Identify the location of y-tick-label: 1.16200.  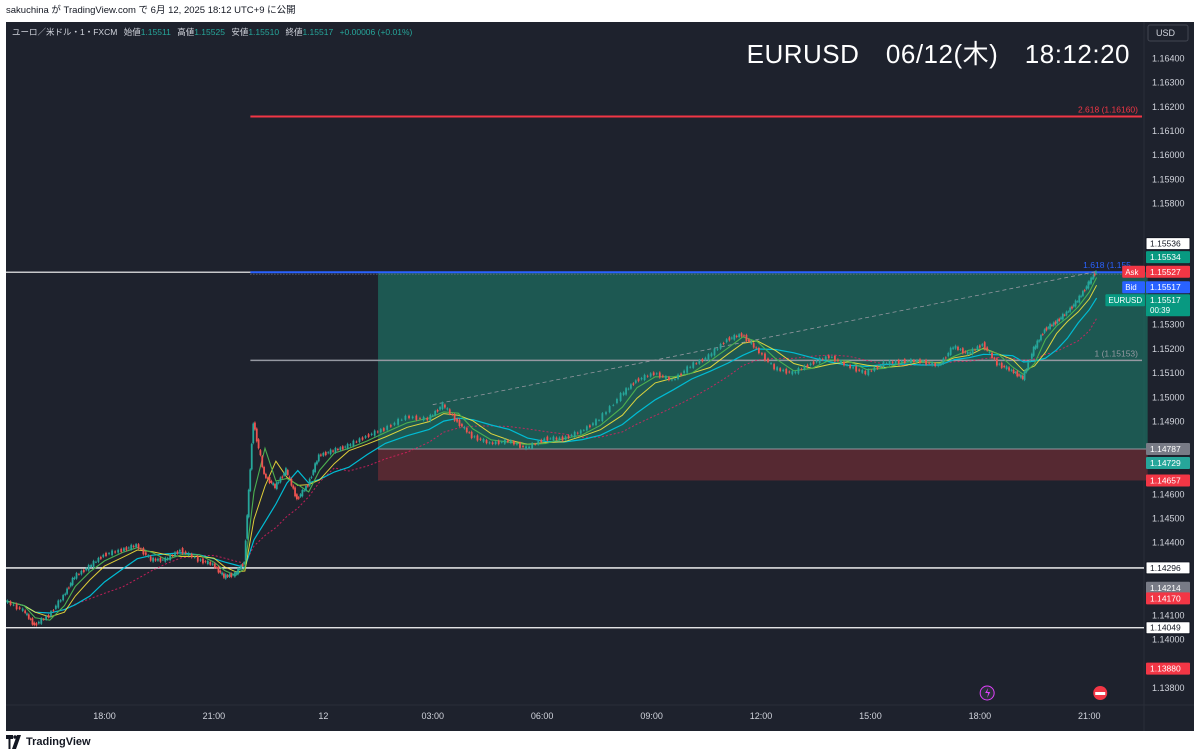
(1168, 107).